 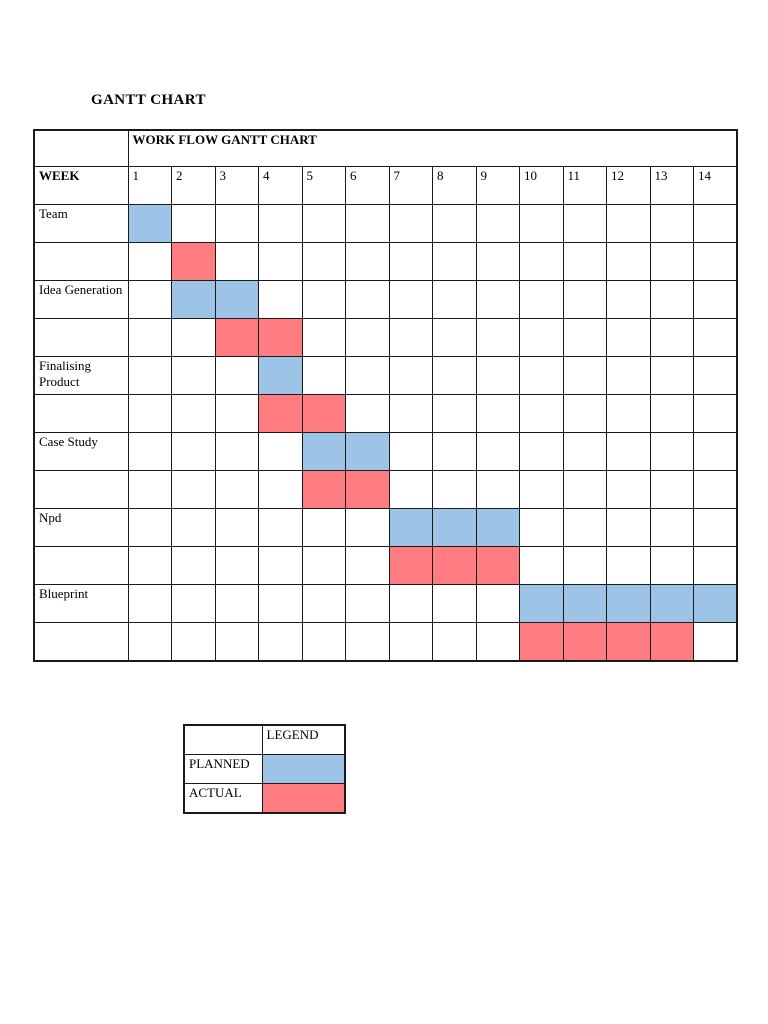 What do you see at coordinates (715, 185) in the screenshot?
I see `week-number-cell: 14` at bounding box center [715, 185].